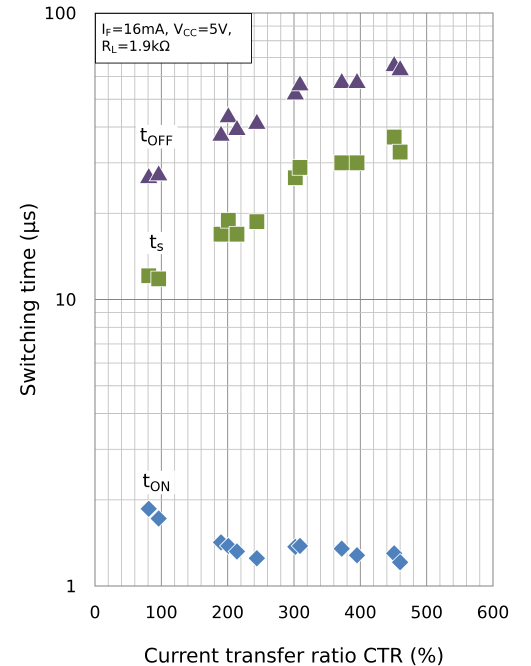  Describe the element at coordinates (360, 612) in the screenshot. I see `x-tick-label: 400` at that location.